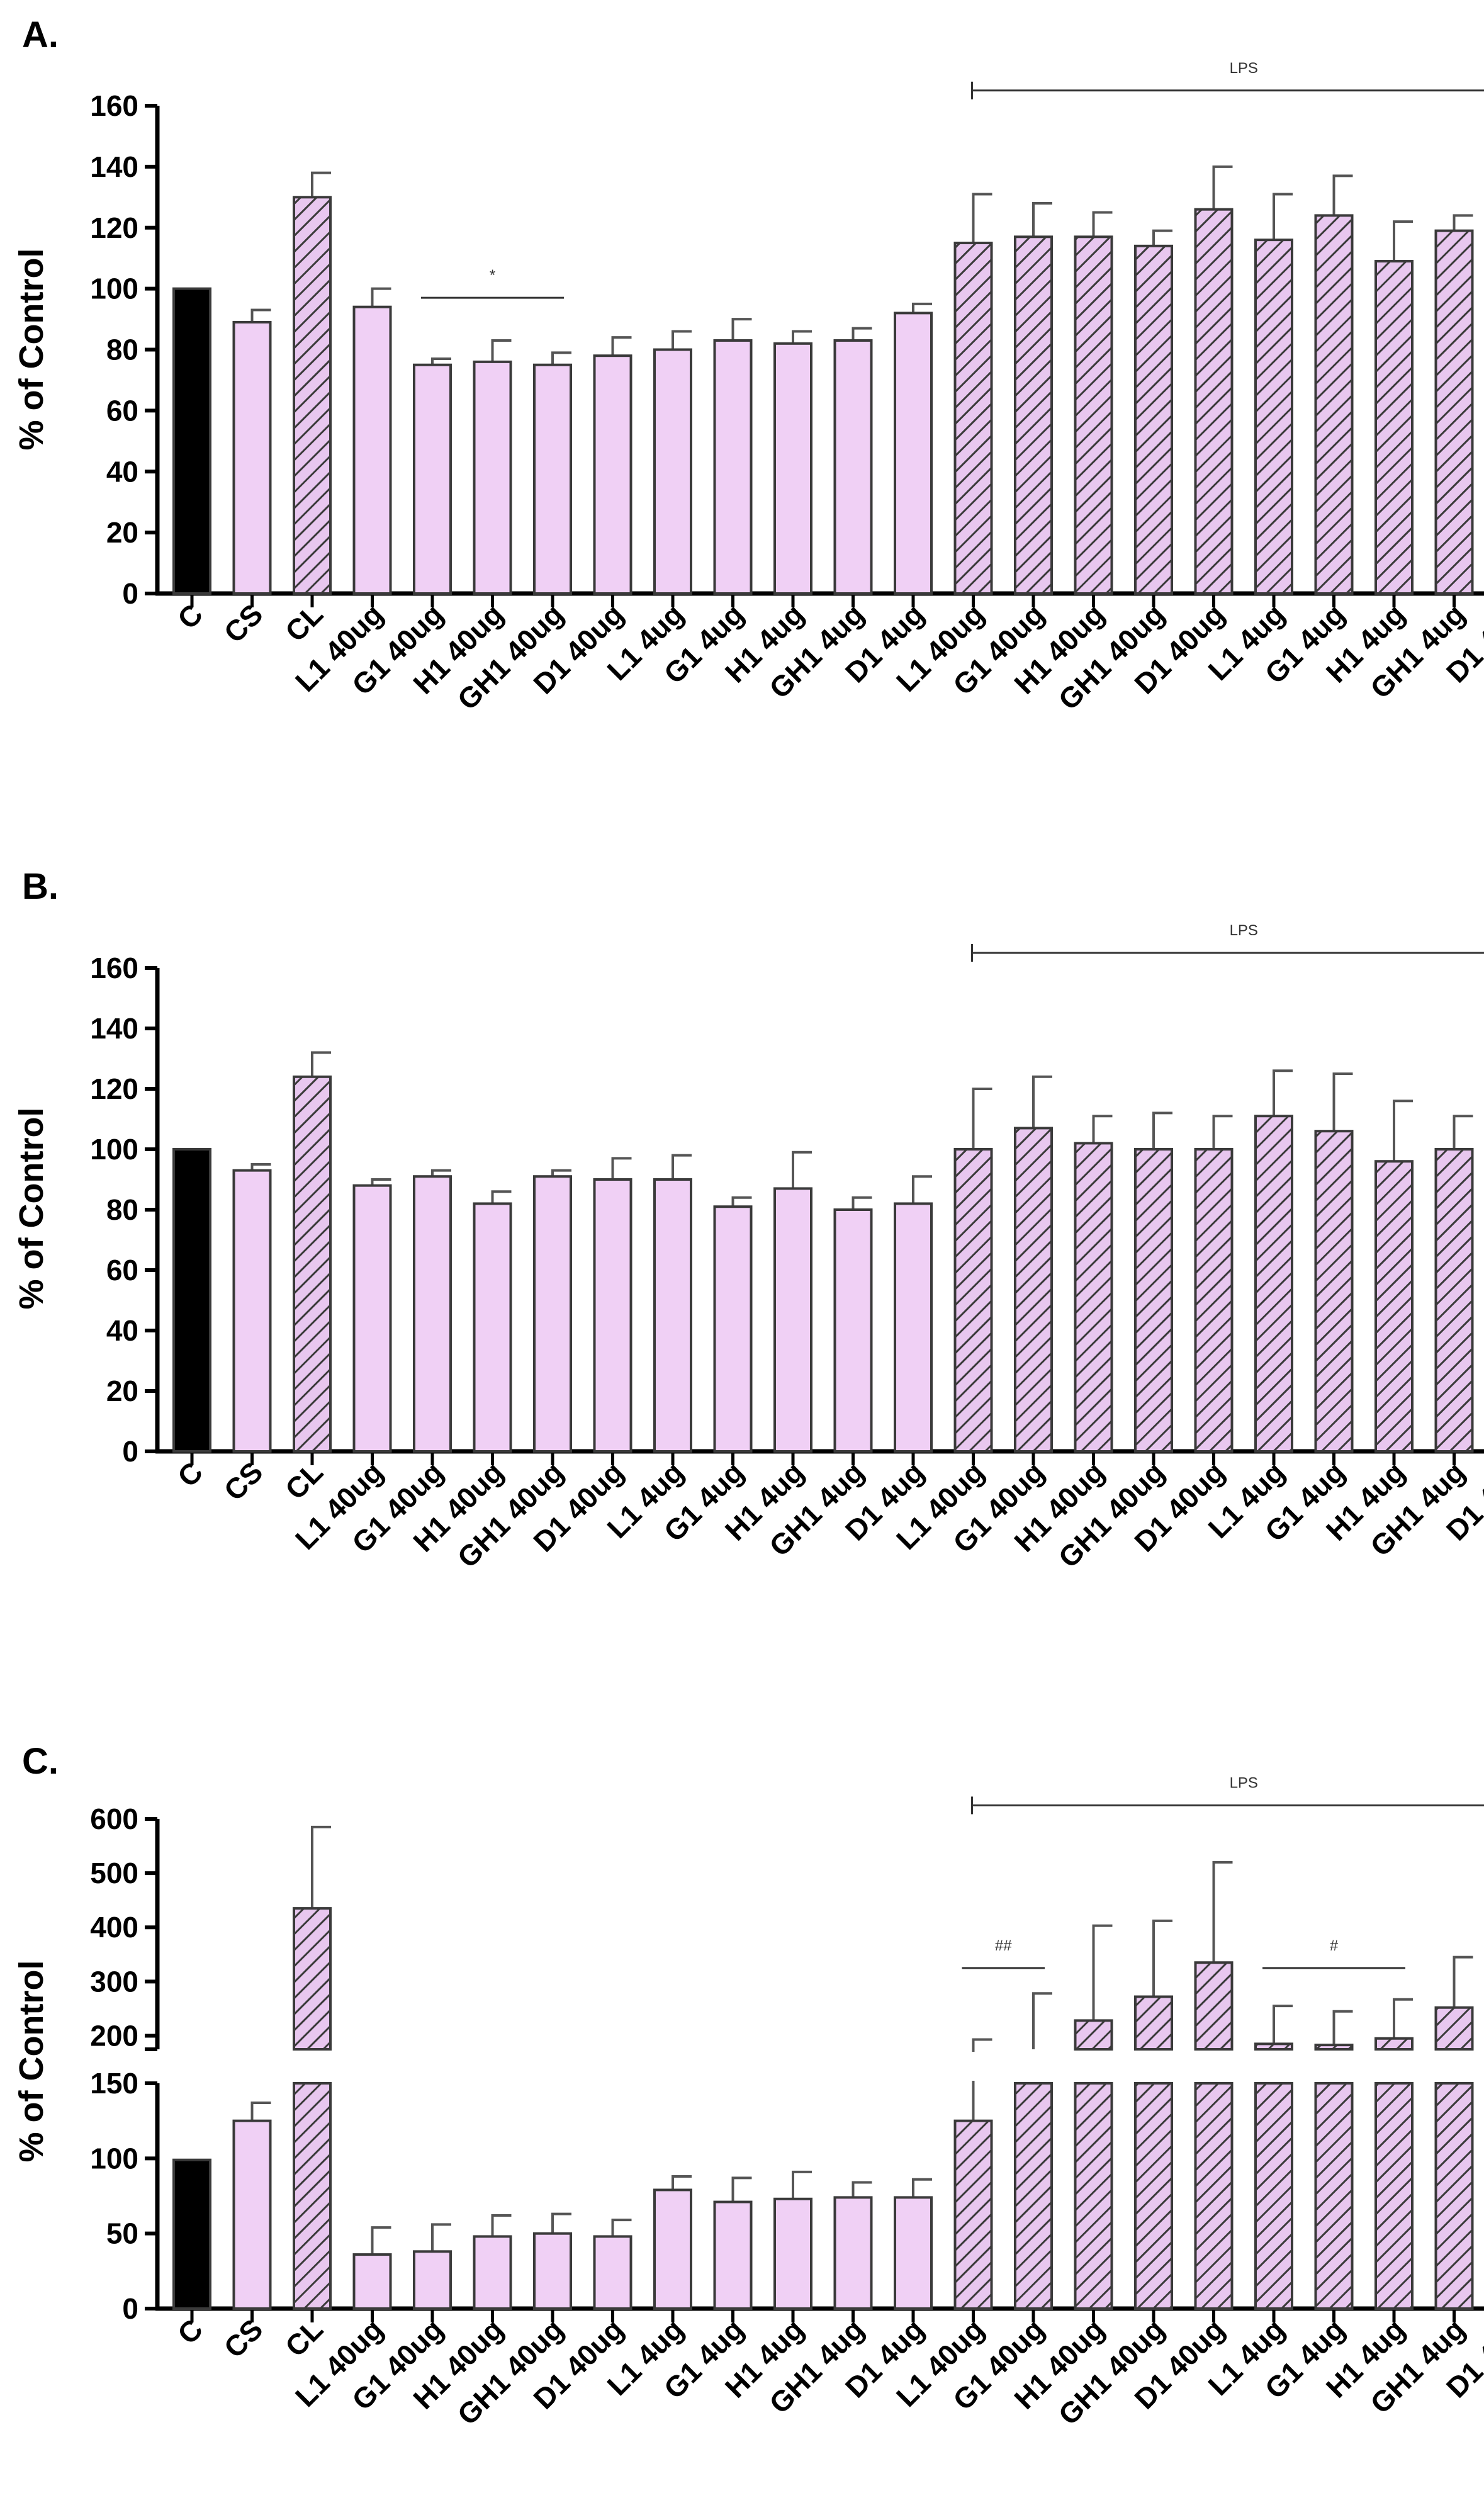  I want to click on y-tick-label-upper-0: 200, so click(114, 2036).